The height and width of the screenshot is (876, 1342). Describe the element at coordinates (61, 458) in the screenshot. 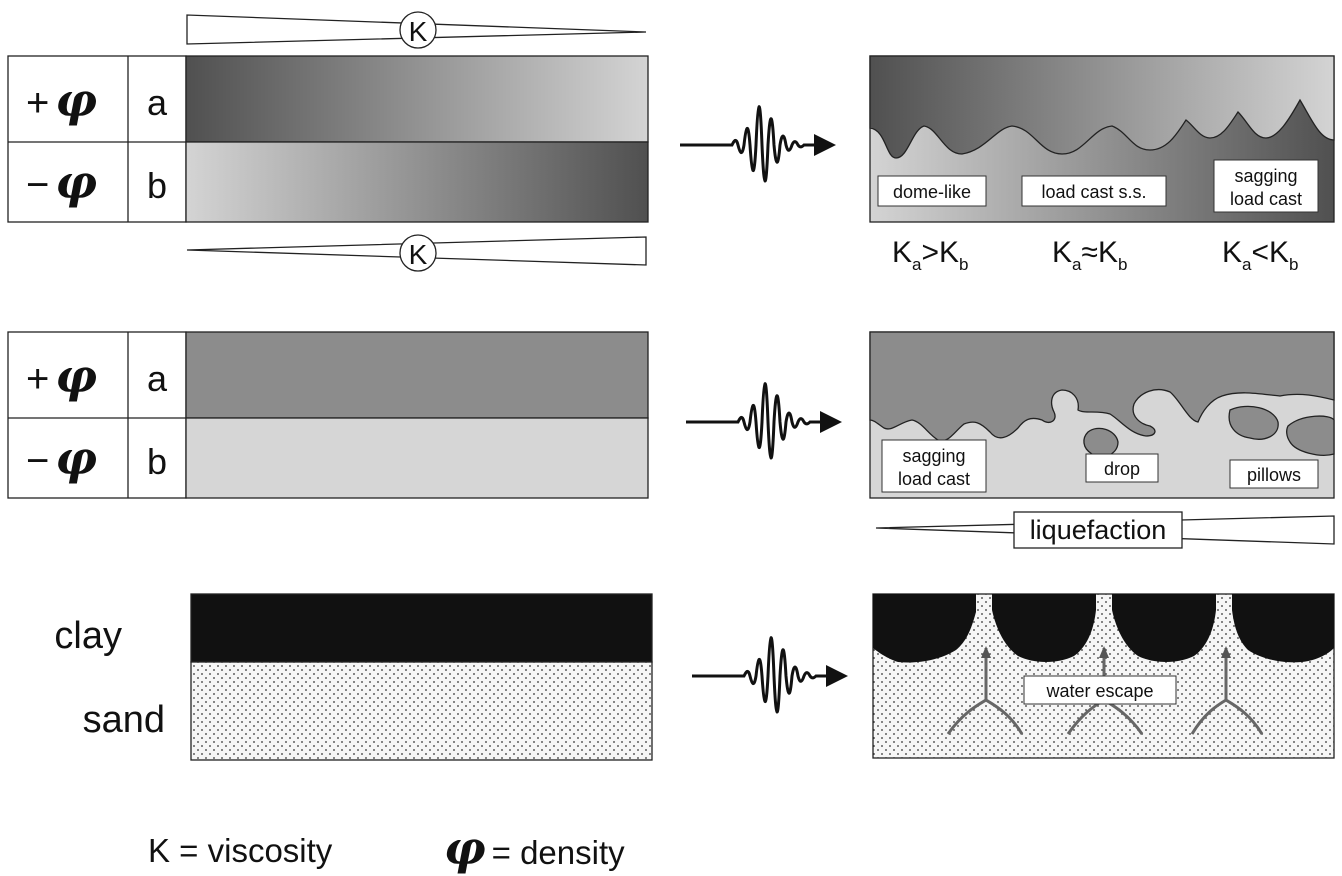

I see `row2-density-b: − φ` at that location.